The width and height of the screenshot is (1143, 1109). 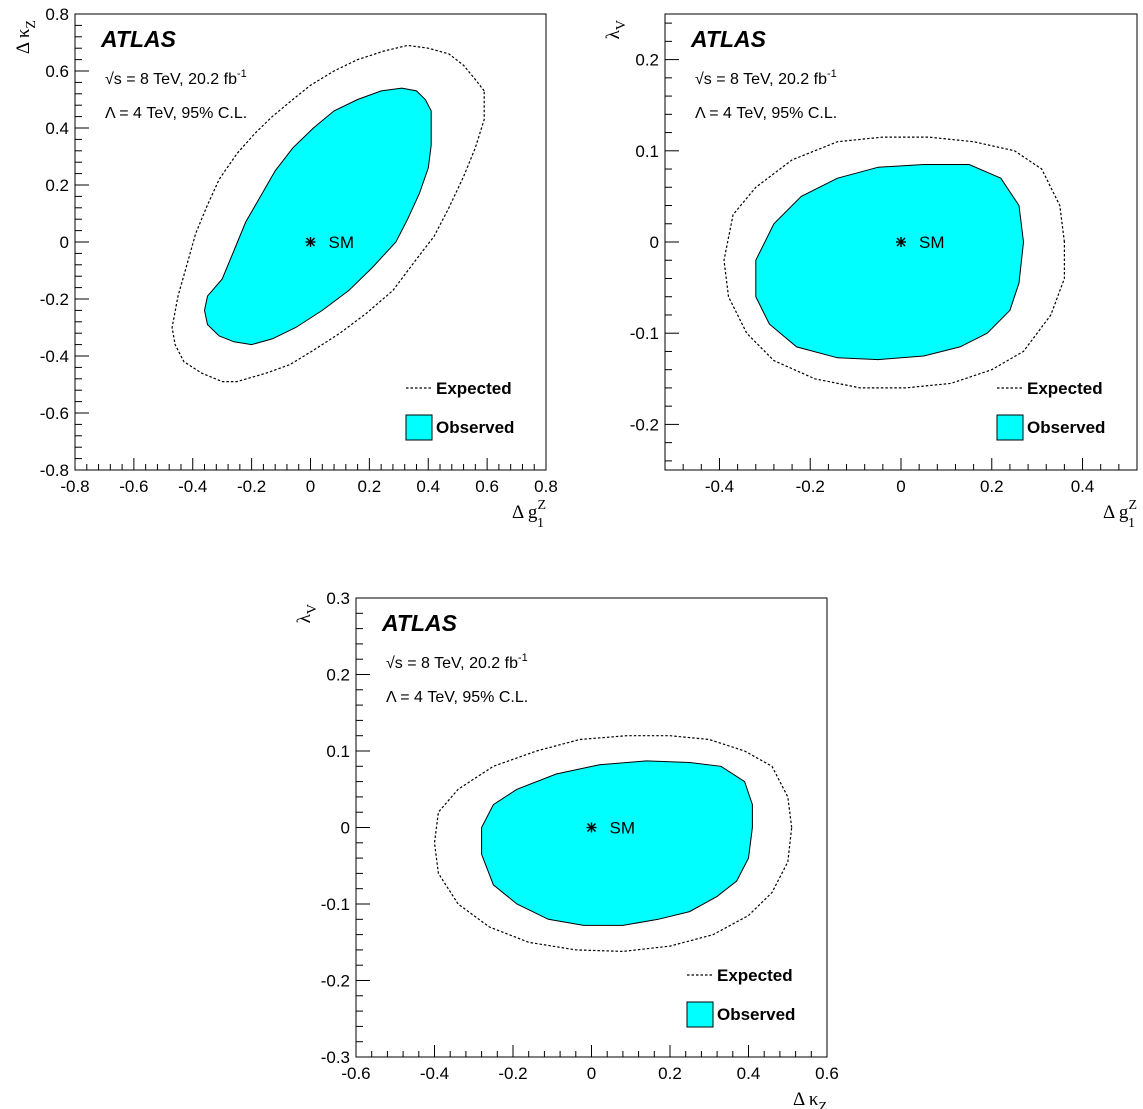 I want to click on x-tick-label: -0.8, so click(x=74, y=486).